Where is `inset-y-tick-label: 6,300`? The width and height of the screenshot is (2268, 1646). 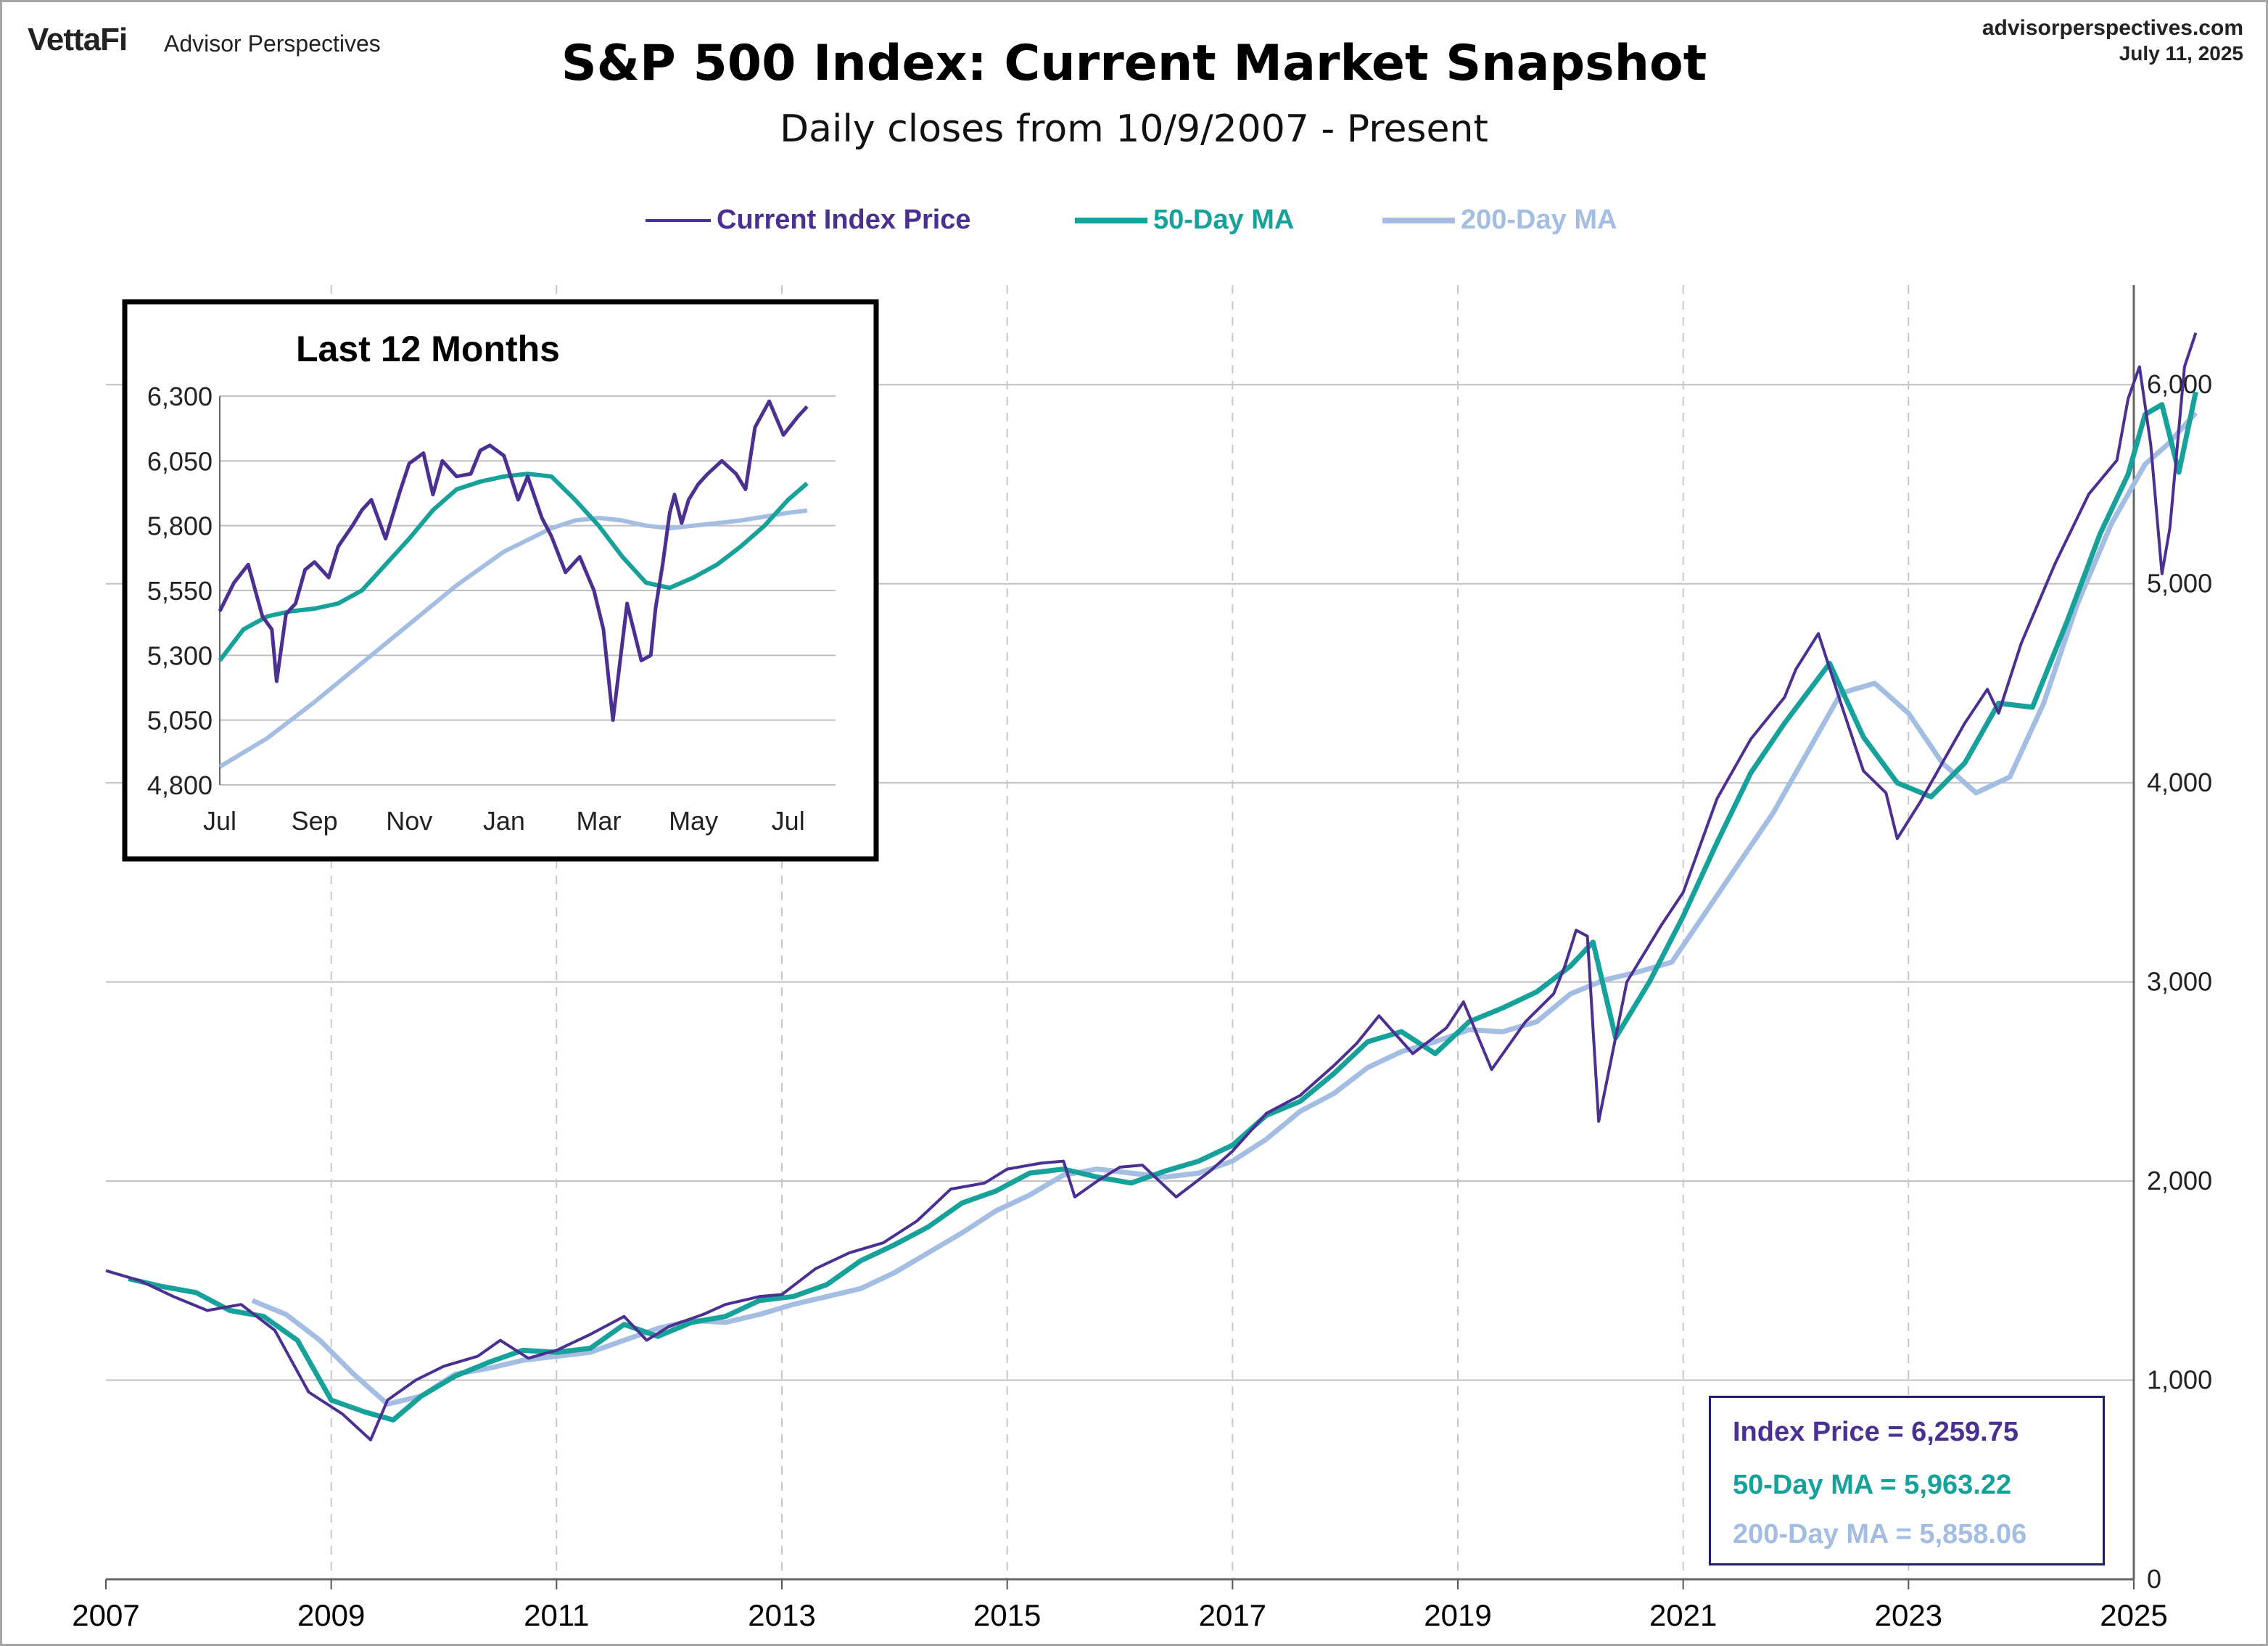 inset-y-tick-label: 6,300 is located at coordinates (180, 396).